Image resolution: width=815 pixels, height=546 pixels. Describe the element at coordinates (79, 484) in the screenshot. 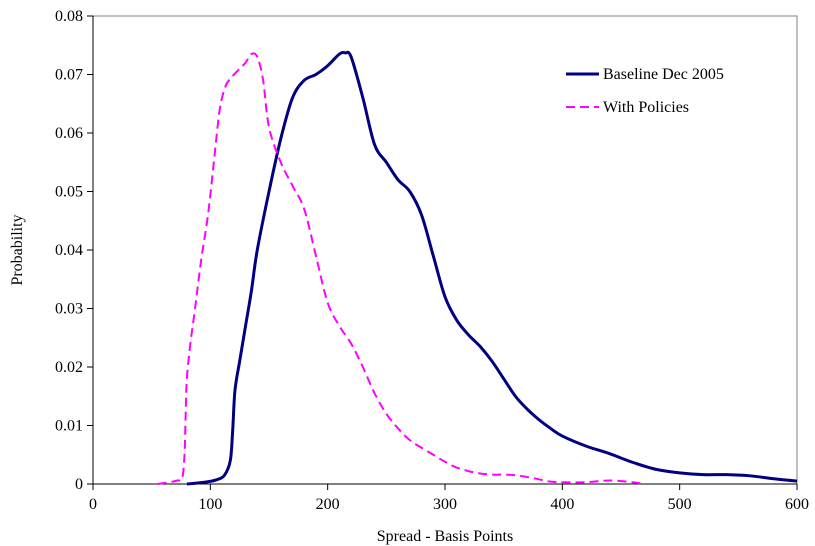

I see `y-tick-label: 0` at that location.